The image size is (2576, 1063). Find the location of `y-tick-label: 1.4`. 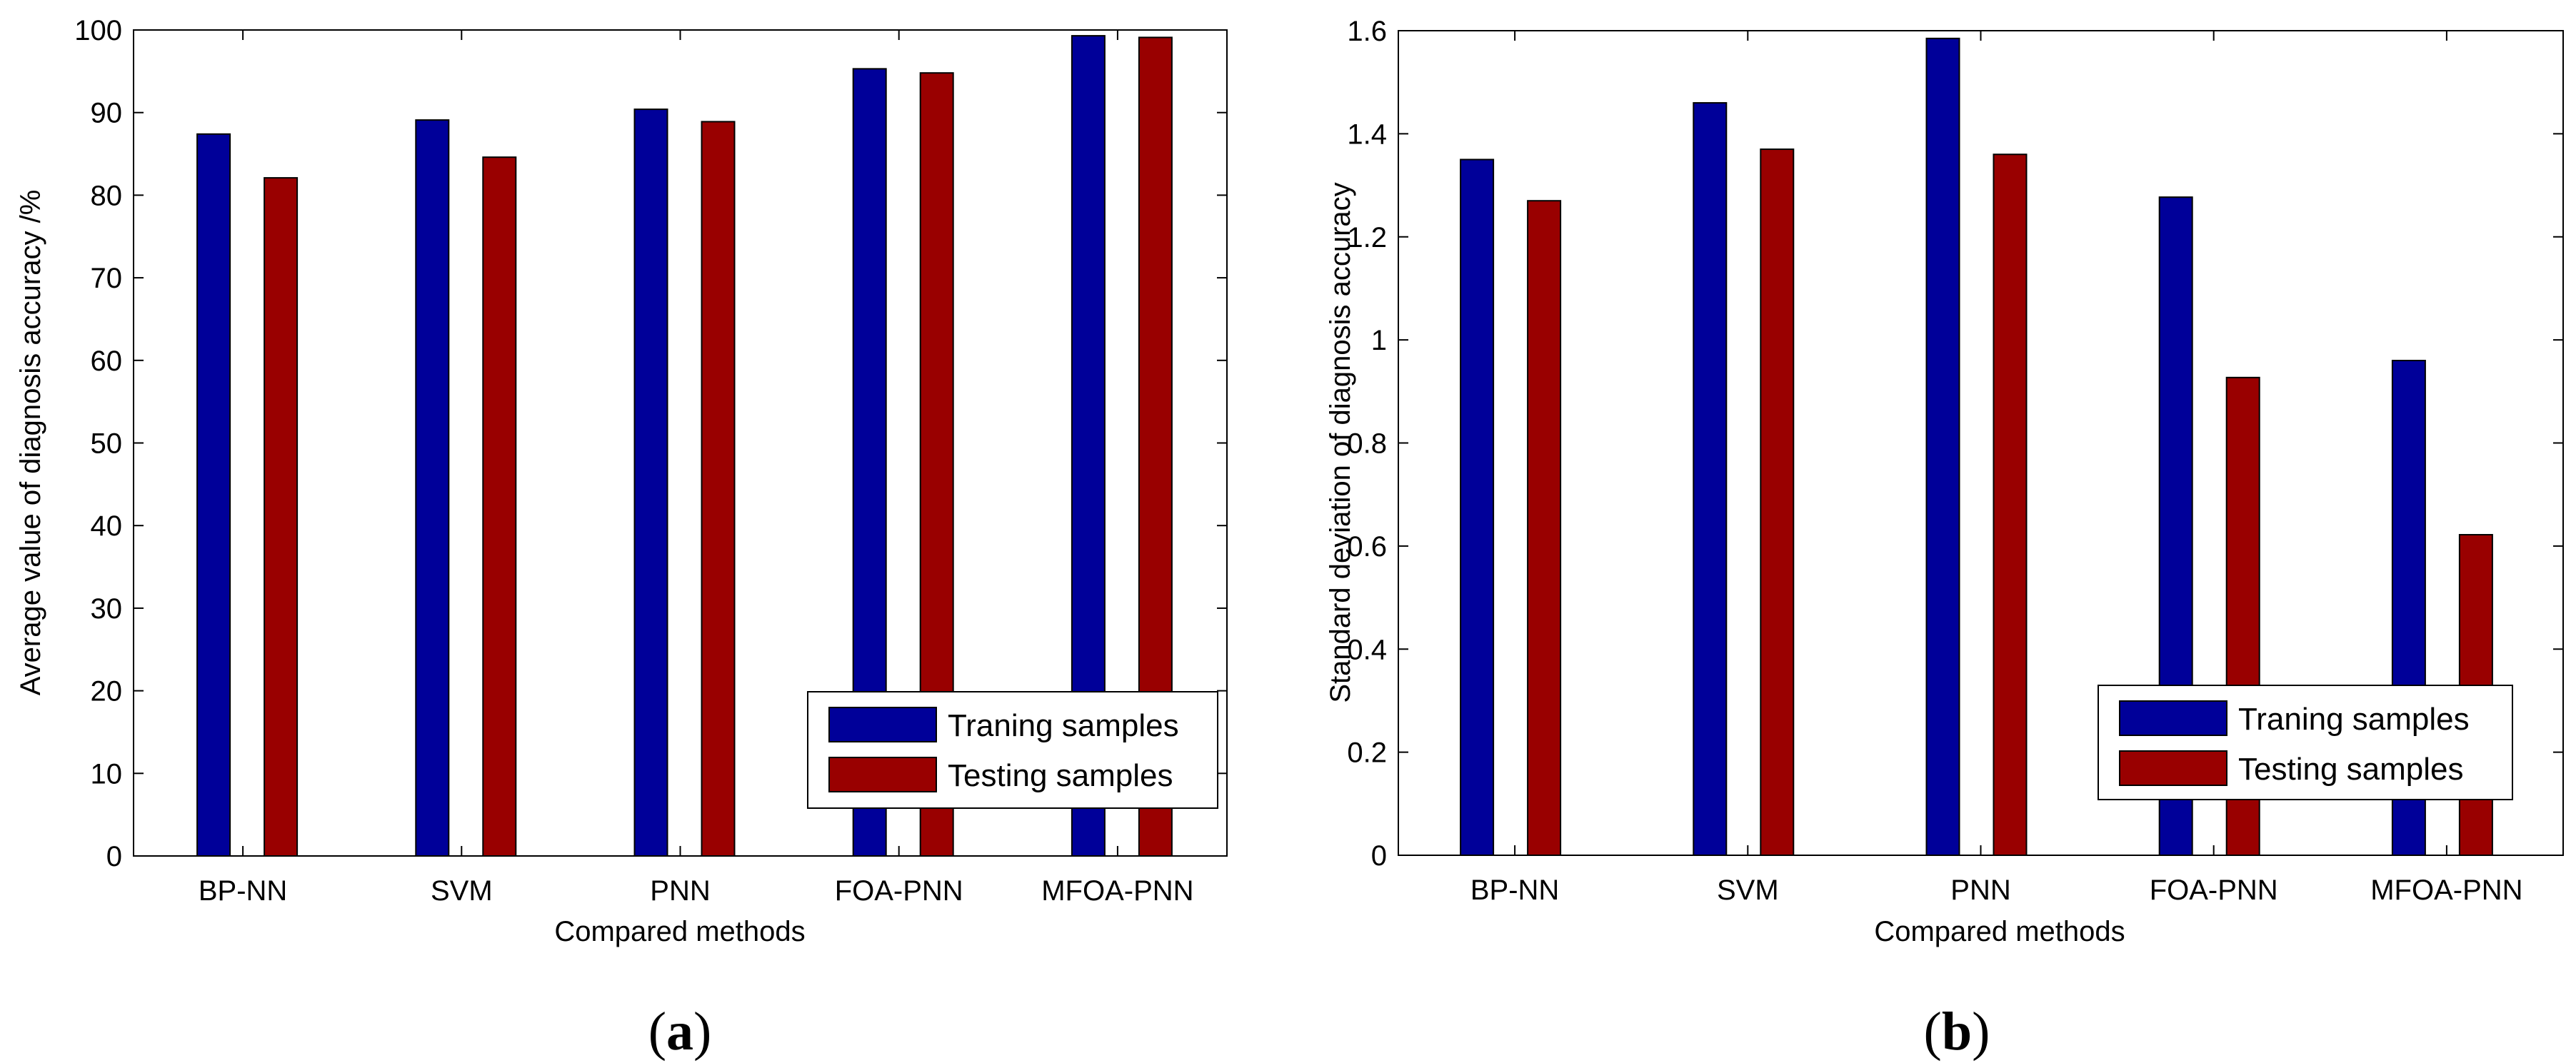

y-tick-label: 1.4 is located at coordinates (1367, 134).